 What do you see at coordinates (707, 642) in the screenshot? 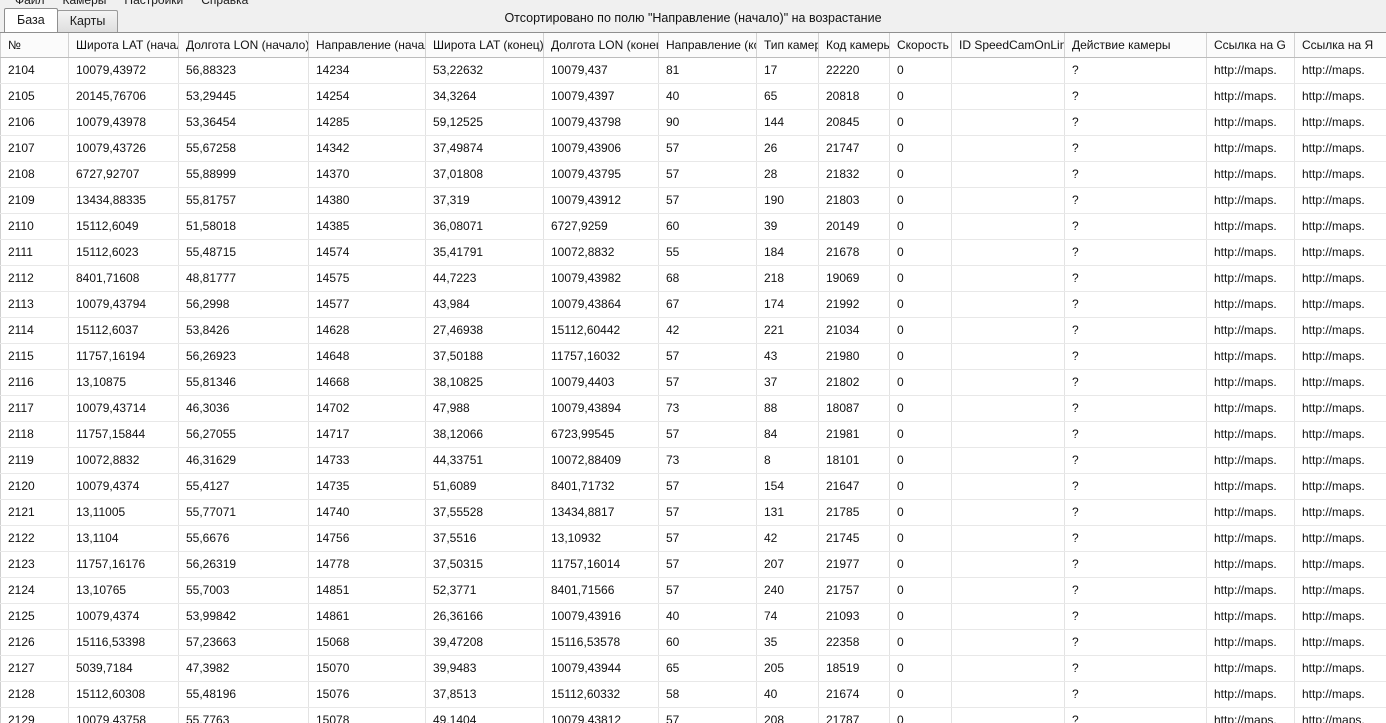
I see `cell-dir2: 60` at bounding box center [707, 642].